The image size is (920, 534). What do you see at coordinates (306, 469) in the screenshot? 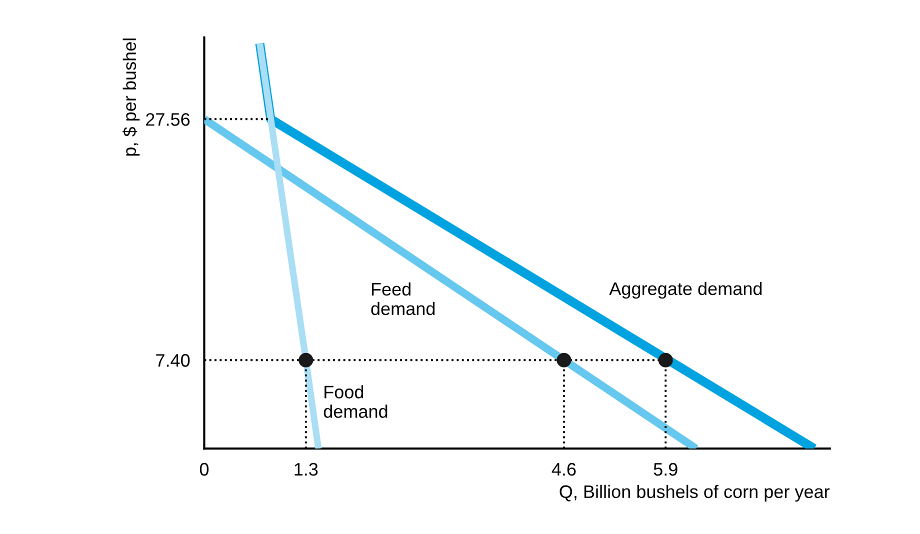
I see `x-tick-label: 1.3` at bounding box center [306, 469].